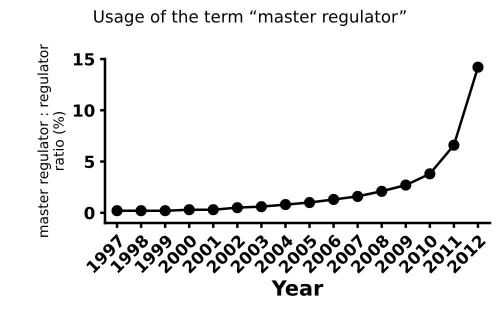 The image size is (500, 328). Describe the element at coordinates (89, 162) in the screenshot. I see `y-tick-label: 5` at that location.